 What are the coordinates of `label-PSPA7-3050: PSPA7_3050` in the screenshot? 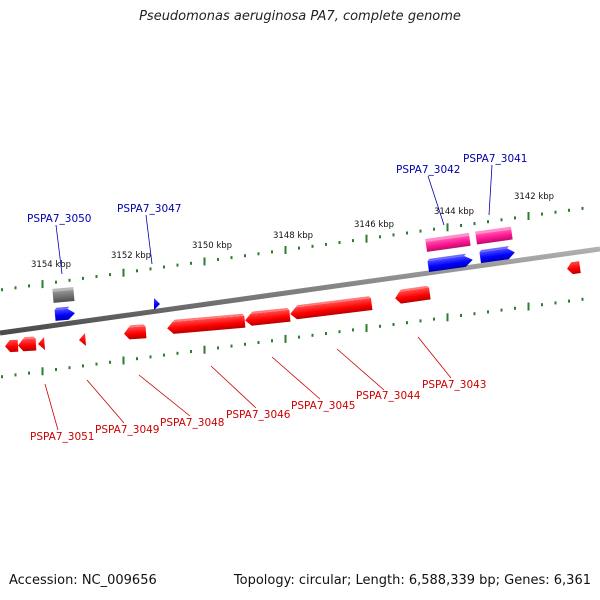 It's located at (59, 219).